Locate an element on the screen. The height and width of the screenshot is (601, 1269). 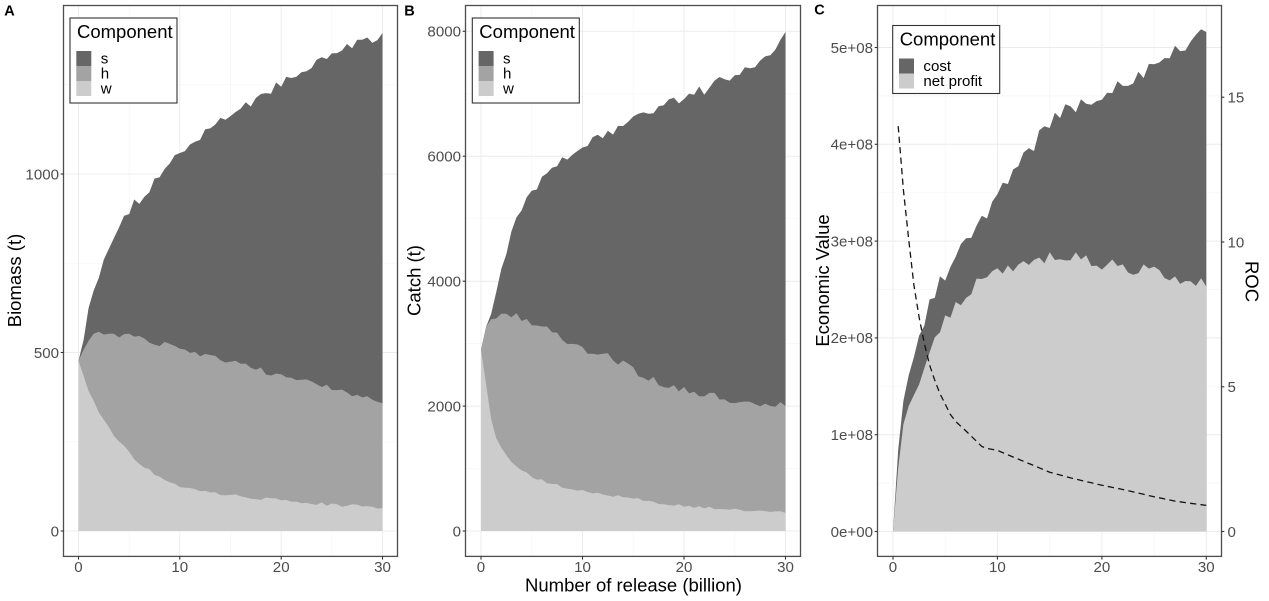
svg-text: 15 is located at coordinates (1236, 98).